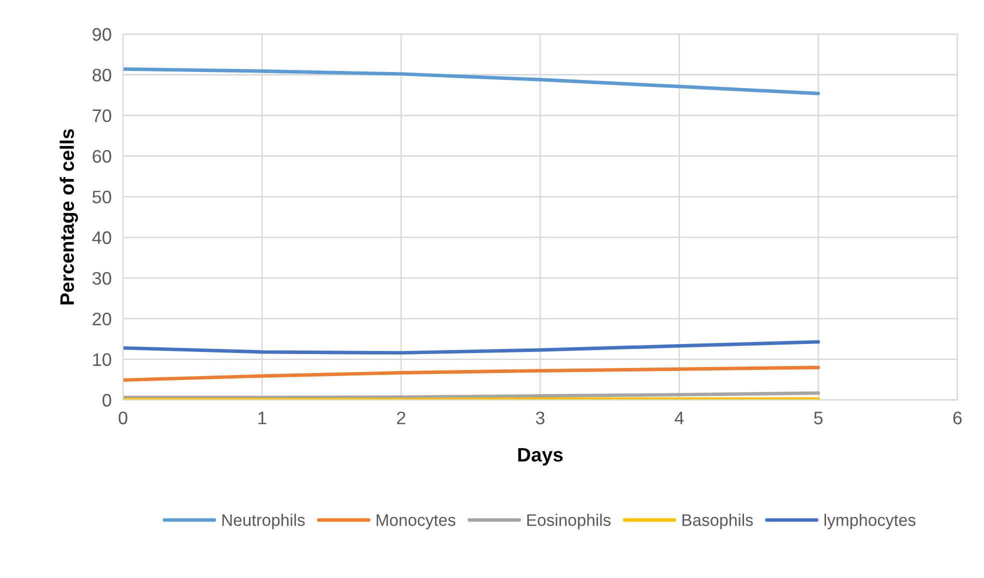 This screenshot has width=984, height=578. Describe the element at coordinates (107, 400) in the screenshot. I see `y-tick-label: 0` at that location.